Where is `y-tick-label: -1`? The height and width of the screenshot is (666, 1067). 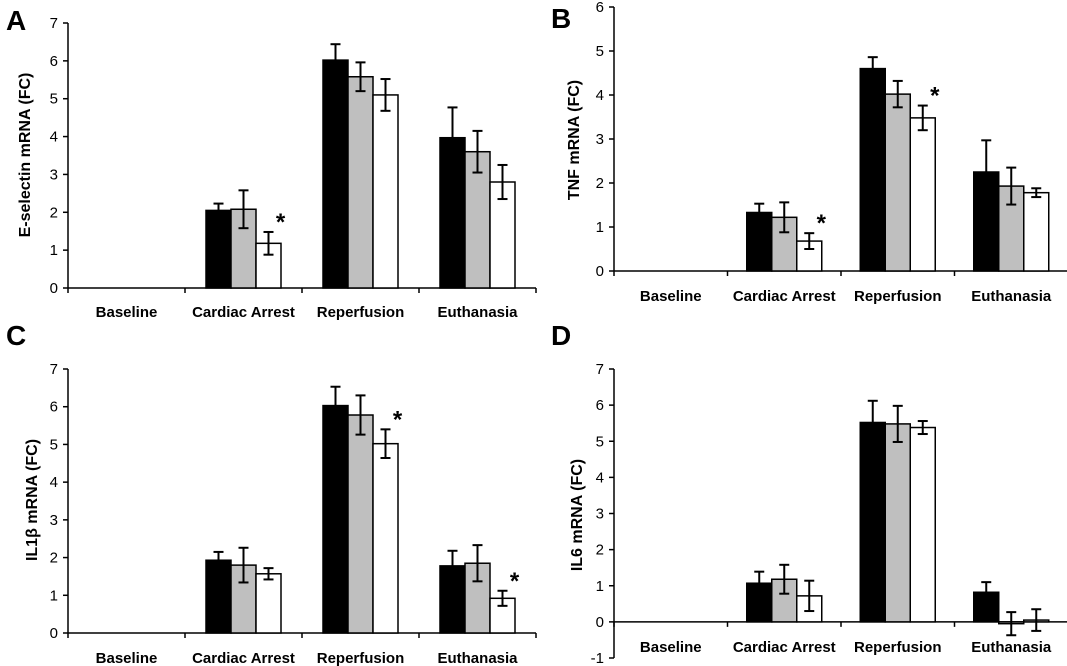 y-tick-label: -1 is located at coordinates (597, 658).